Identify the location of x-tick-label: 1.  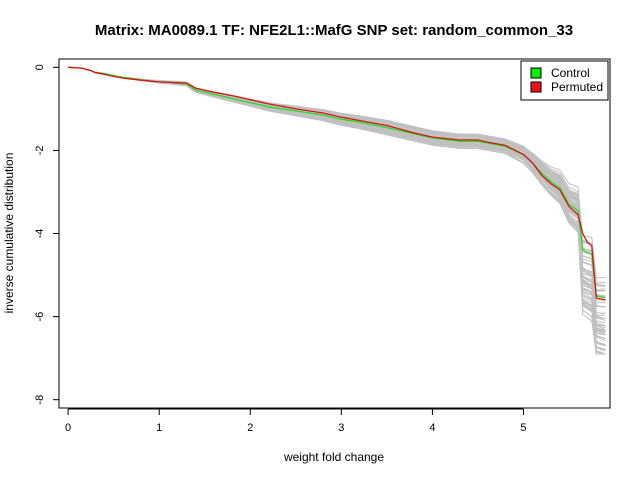
(159, 428).